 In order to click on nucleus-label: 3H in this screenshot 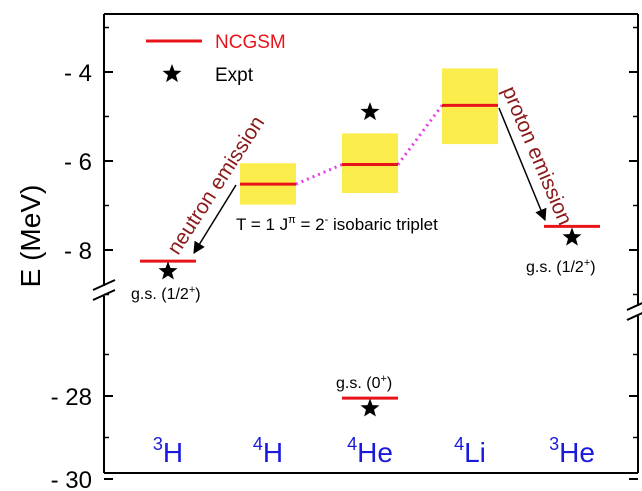, I will do `click(168, 451)`.